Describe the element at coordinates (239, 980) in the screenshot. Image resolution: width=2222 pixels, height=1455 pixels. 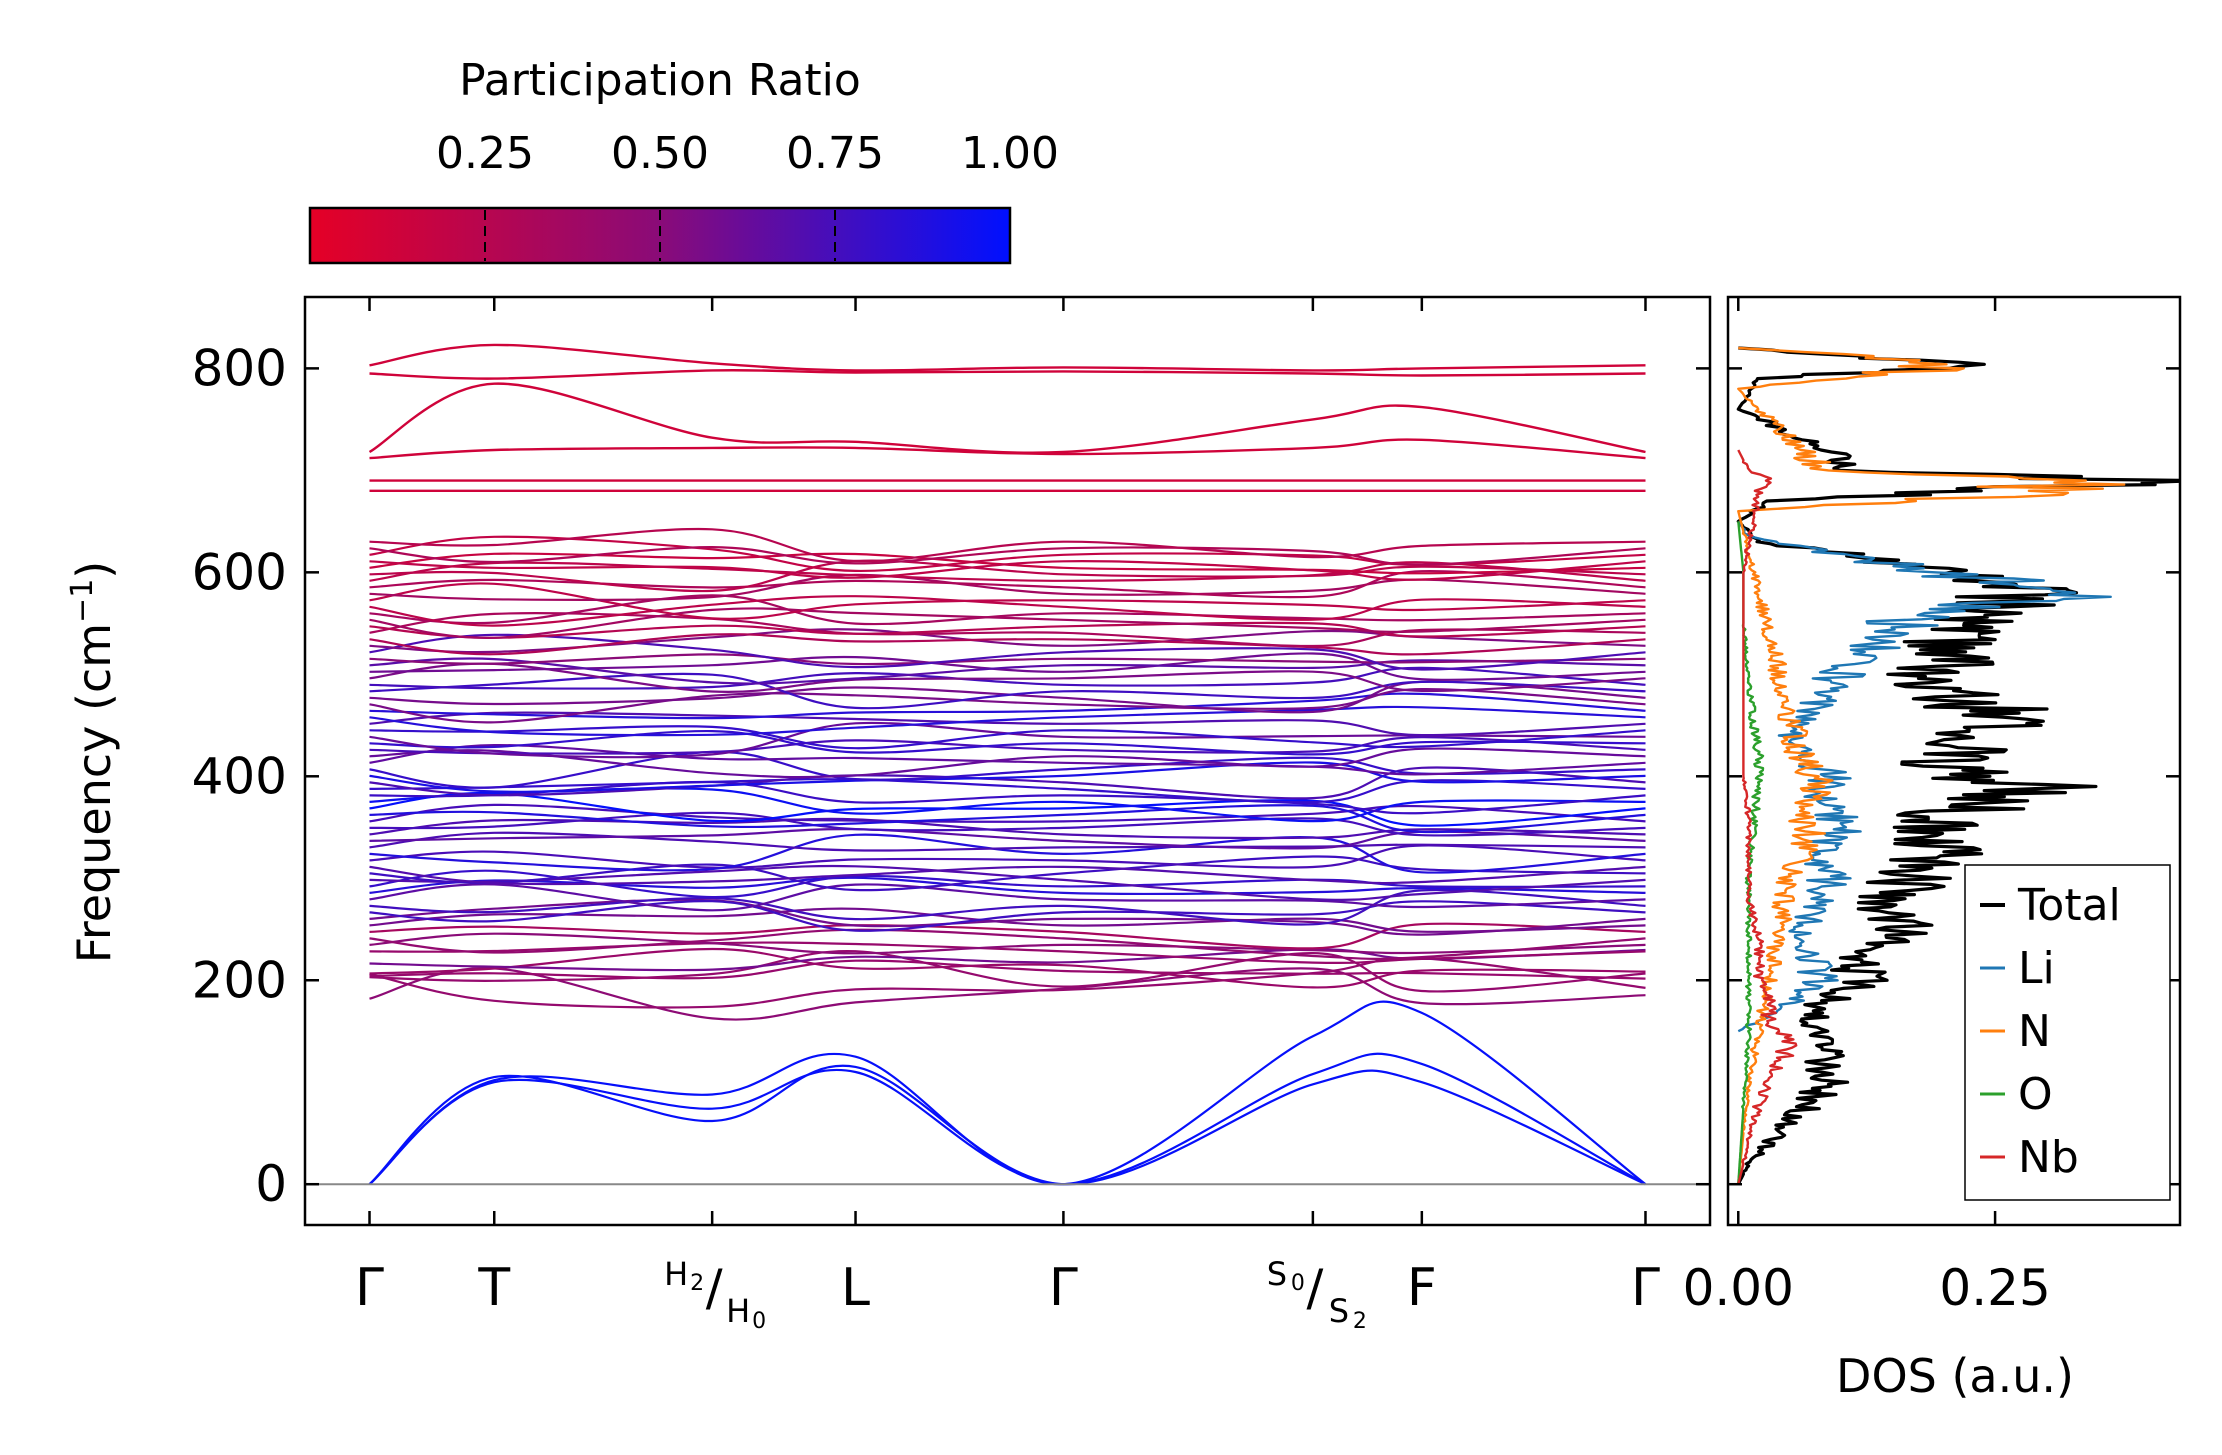
I see `y-tick-label: 200` at that location.